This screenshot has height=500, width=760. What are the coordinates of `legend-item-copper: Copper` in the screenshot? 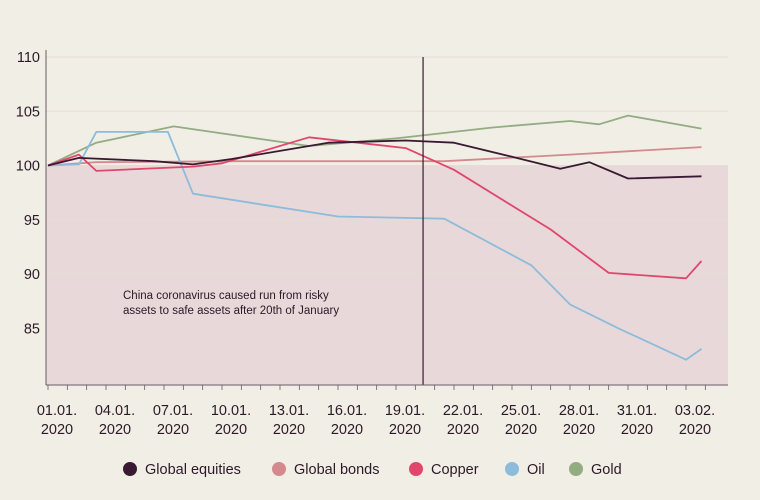 It's located at (444, 470).